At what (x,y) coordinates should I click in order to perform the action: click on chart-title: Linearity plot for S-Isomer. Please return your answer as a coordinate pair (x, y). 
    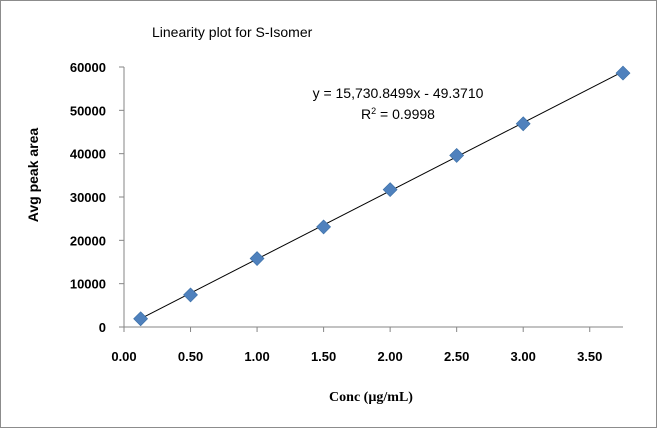
    Looking at the image, I should click on (232, 32).